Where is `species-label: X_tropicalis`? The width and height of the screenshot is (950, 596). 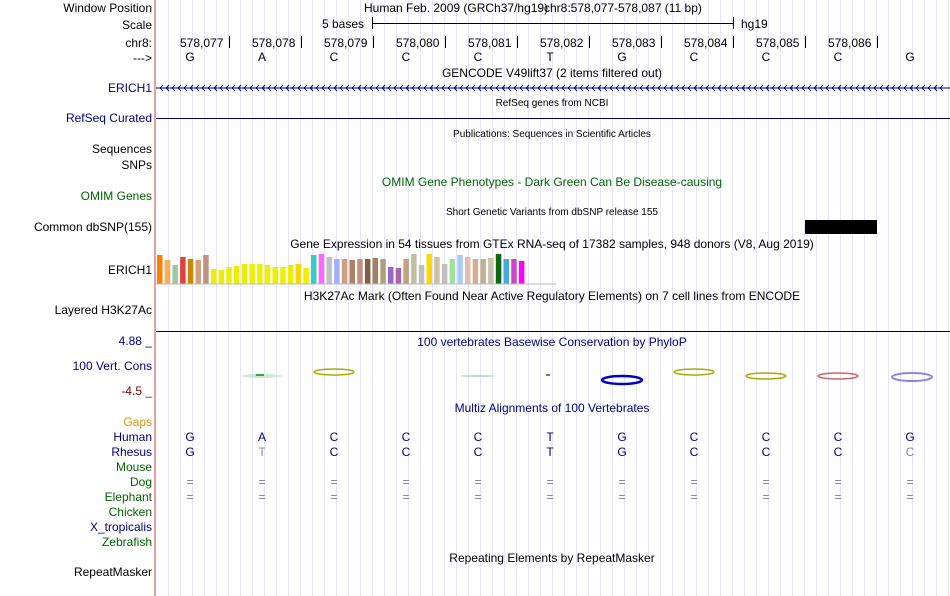
species-label: X_tropicalis is located at coordinates (120, 527).